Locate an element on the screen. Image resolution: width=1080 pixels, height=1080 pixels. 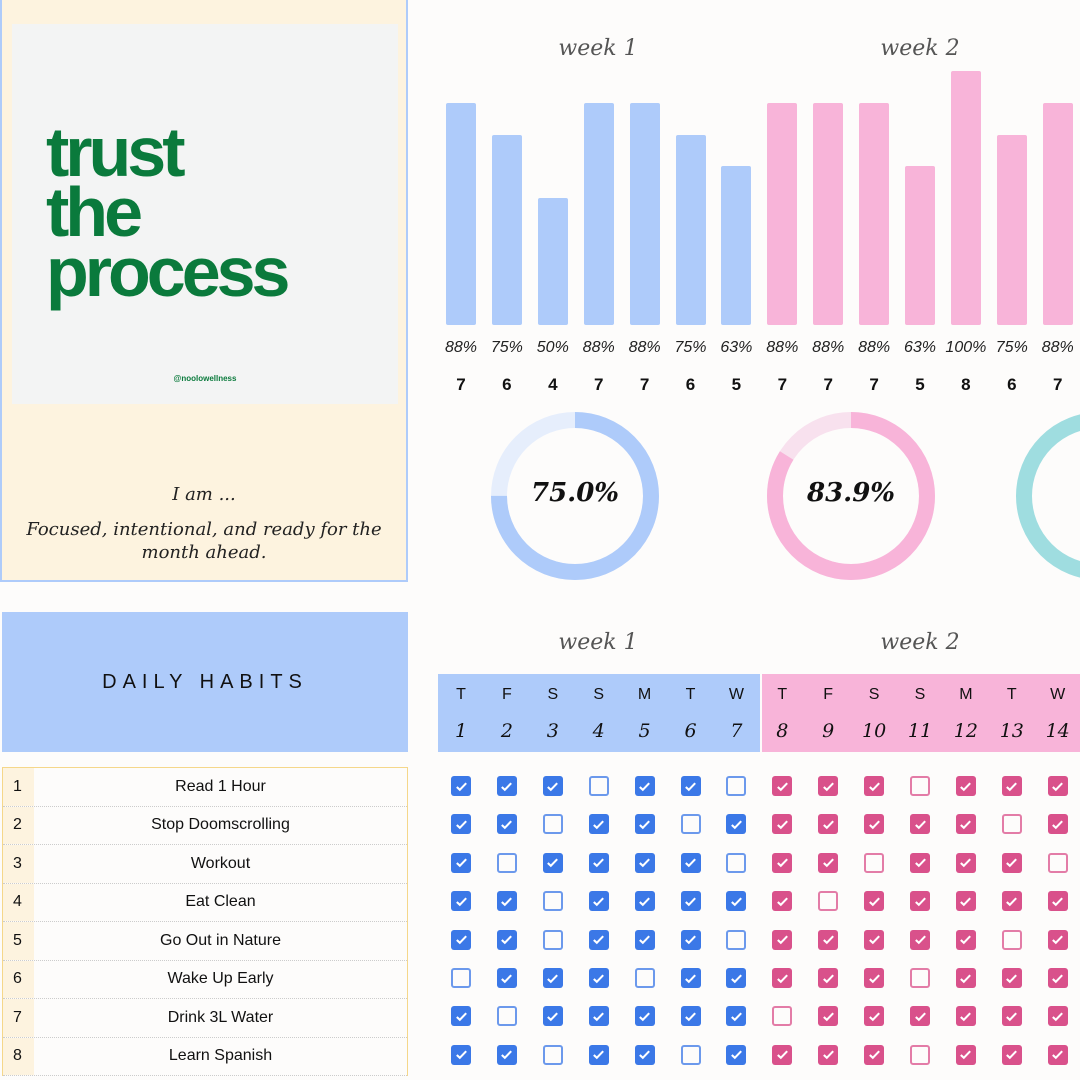
habit-name: Eat Clean is located at coordinates (220, 902).